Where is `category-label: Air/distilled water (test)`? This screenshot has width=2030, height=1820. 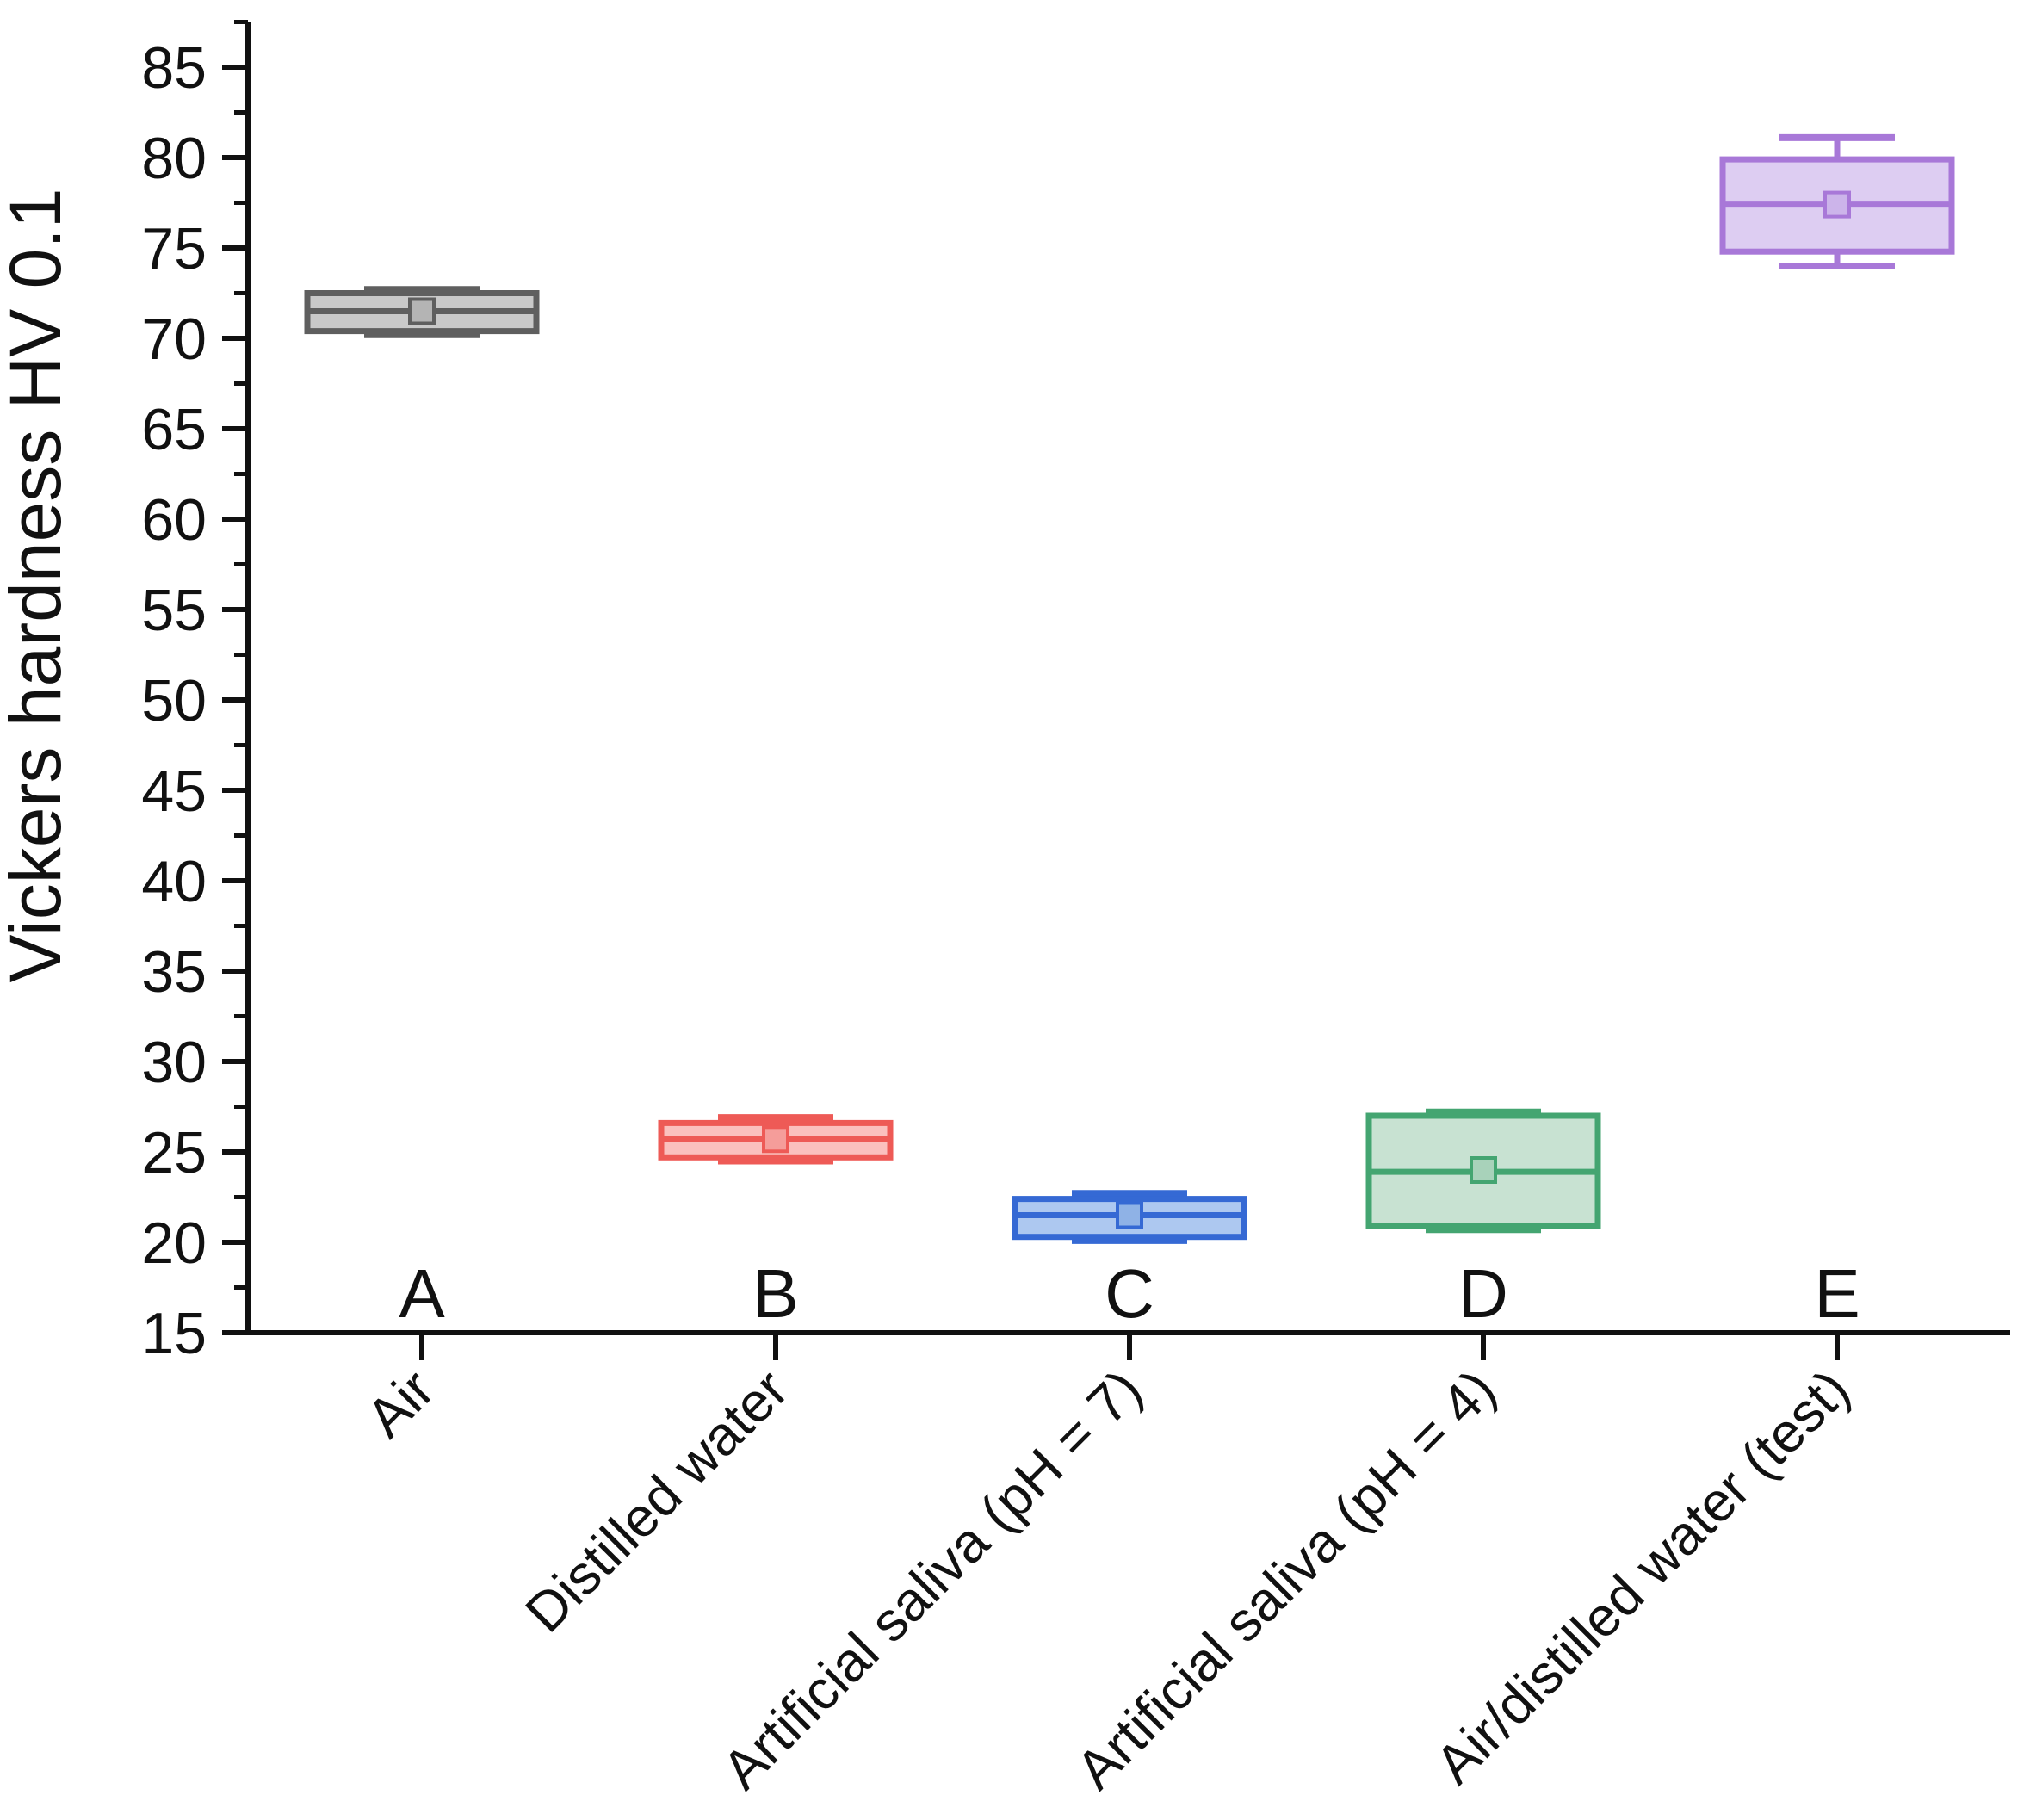
category-label: Air/distilled water (test) is located at coordinates (1642, 1577).